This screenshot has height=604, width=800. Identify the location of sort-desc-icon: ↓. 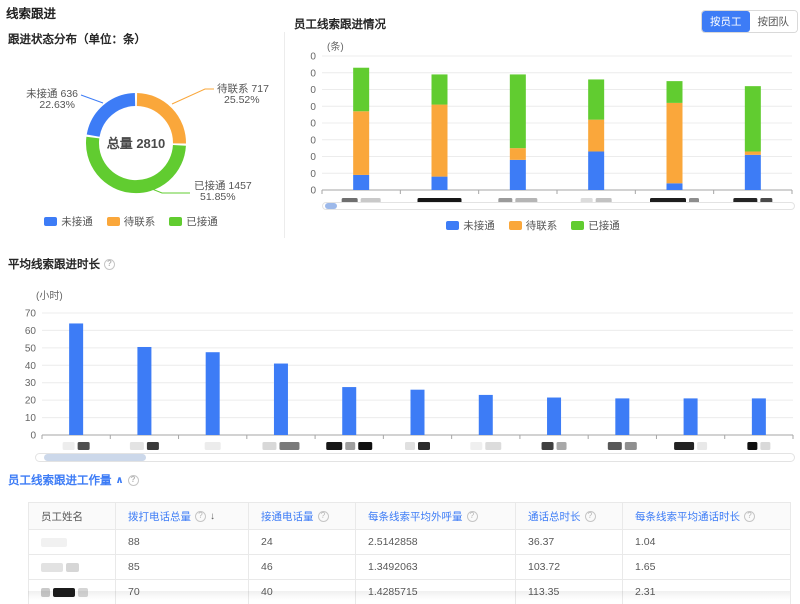
(212, 516).